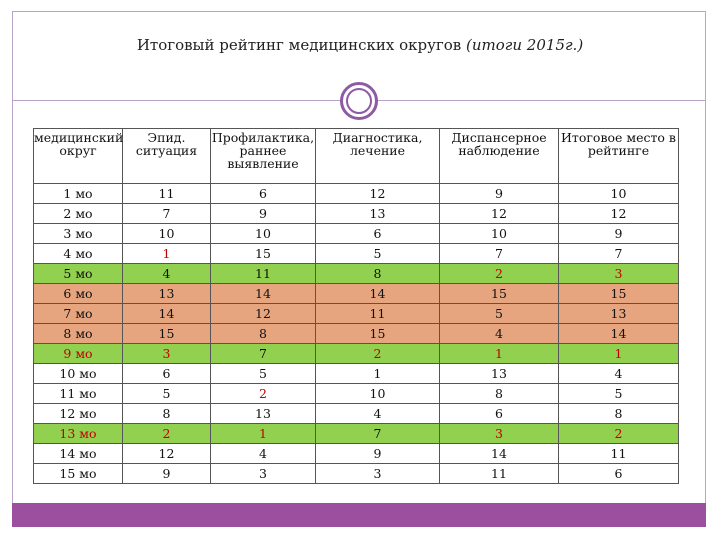 This screenshot has width=720, height=540. What do you see at coordinates (78, 233) in the screenshot?
I see `table-cell: 3 мо` at bounding box center [78, 233].